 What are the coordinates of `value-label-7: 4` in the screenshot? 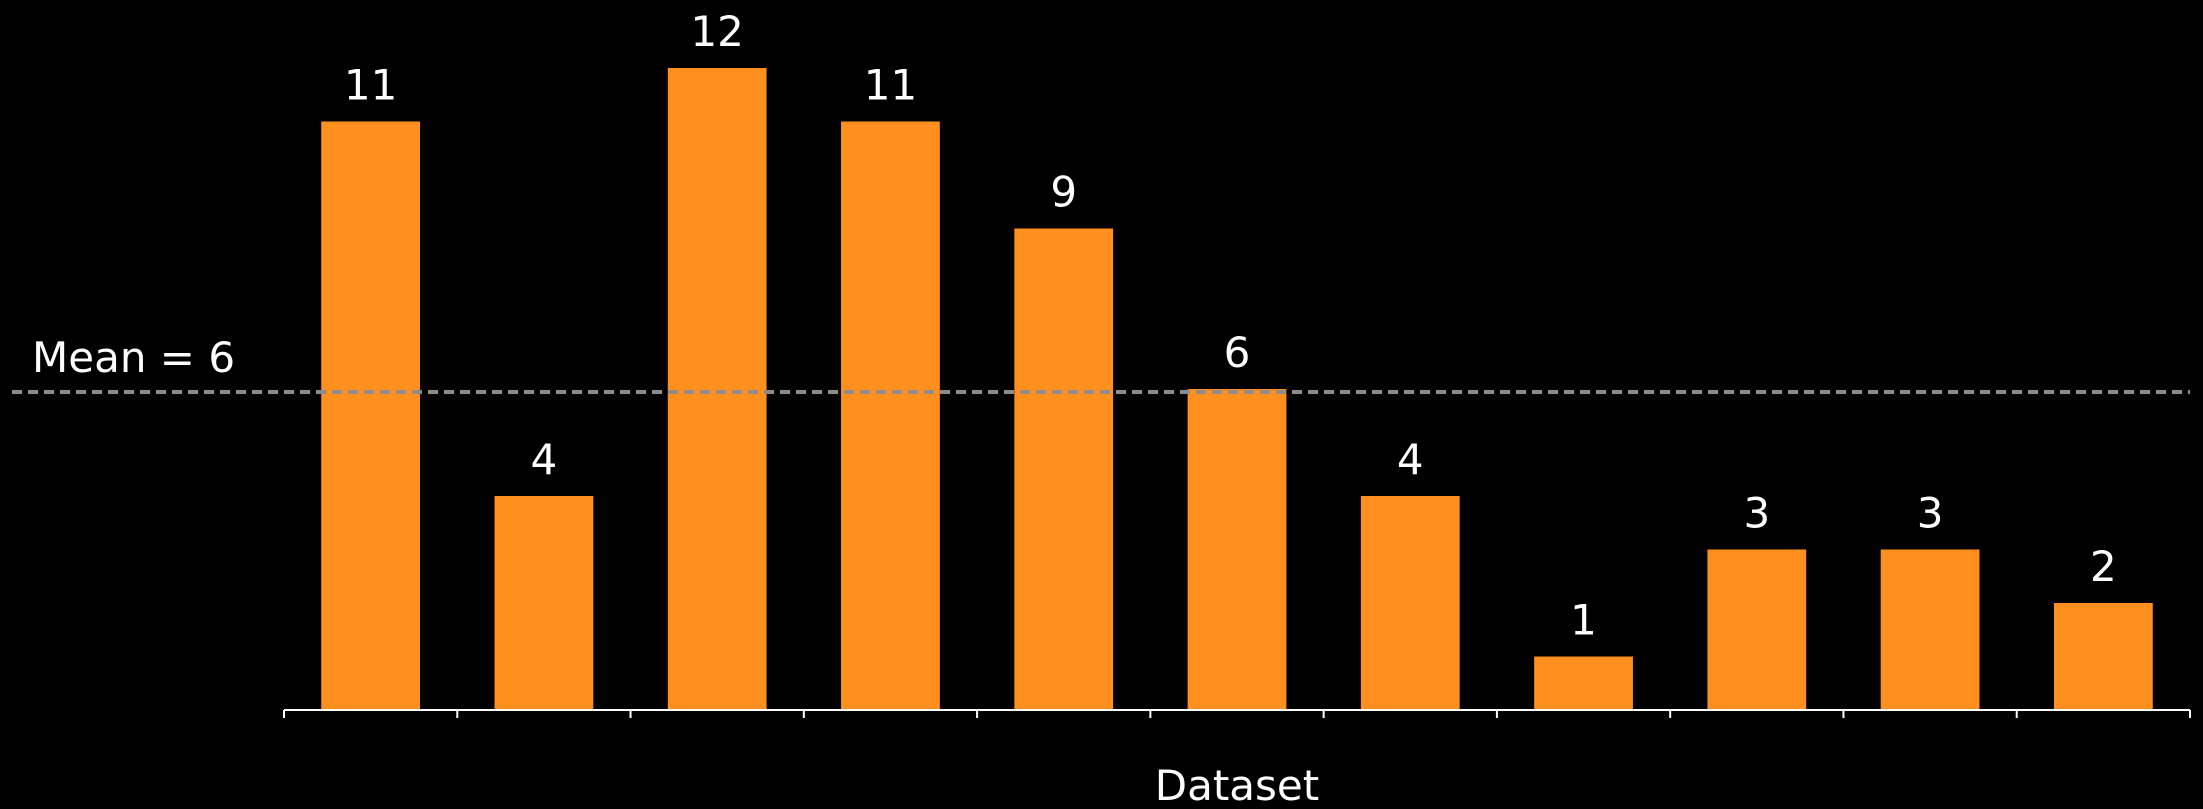 It's located at (1410, 459).